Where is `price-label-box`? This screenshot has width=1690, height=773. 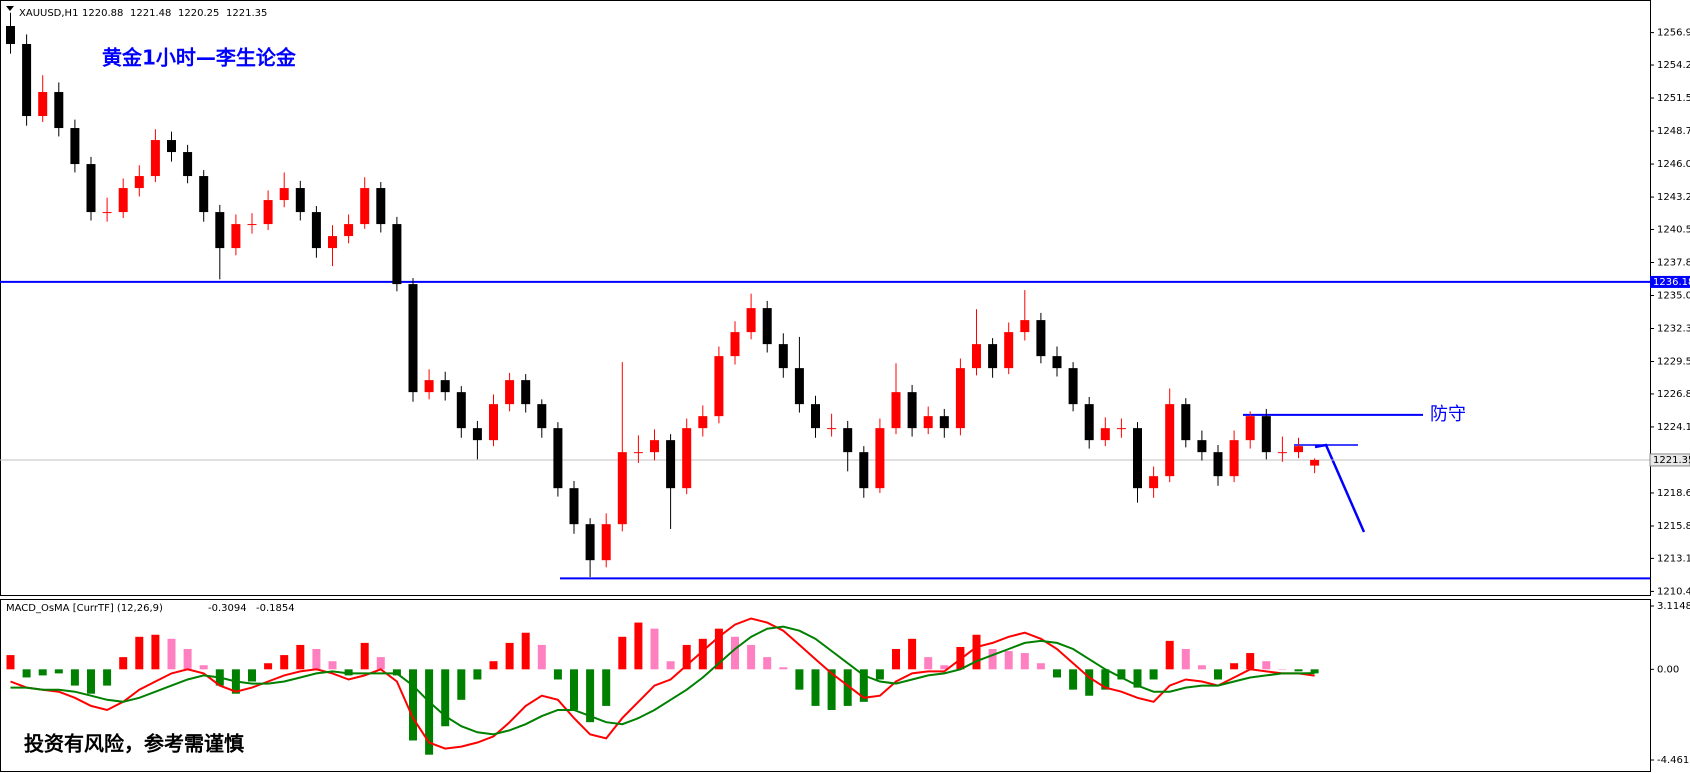
price-label-box is located at coordinates (1669, 460).